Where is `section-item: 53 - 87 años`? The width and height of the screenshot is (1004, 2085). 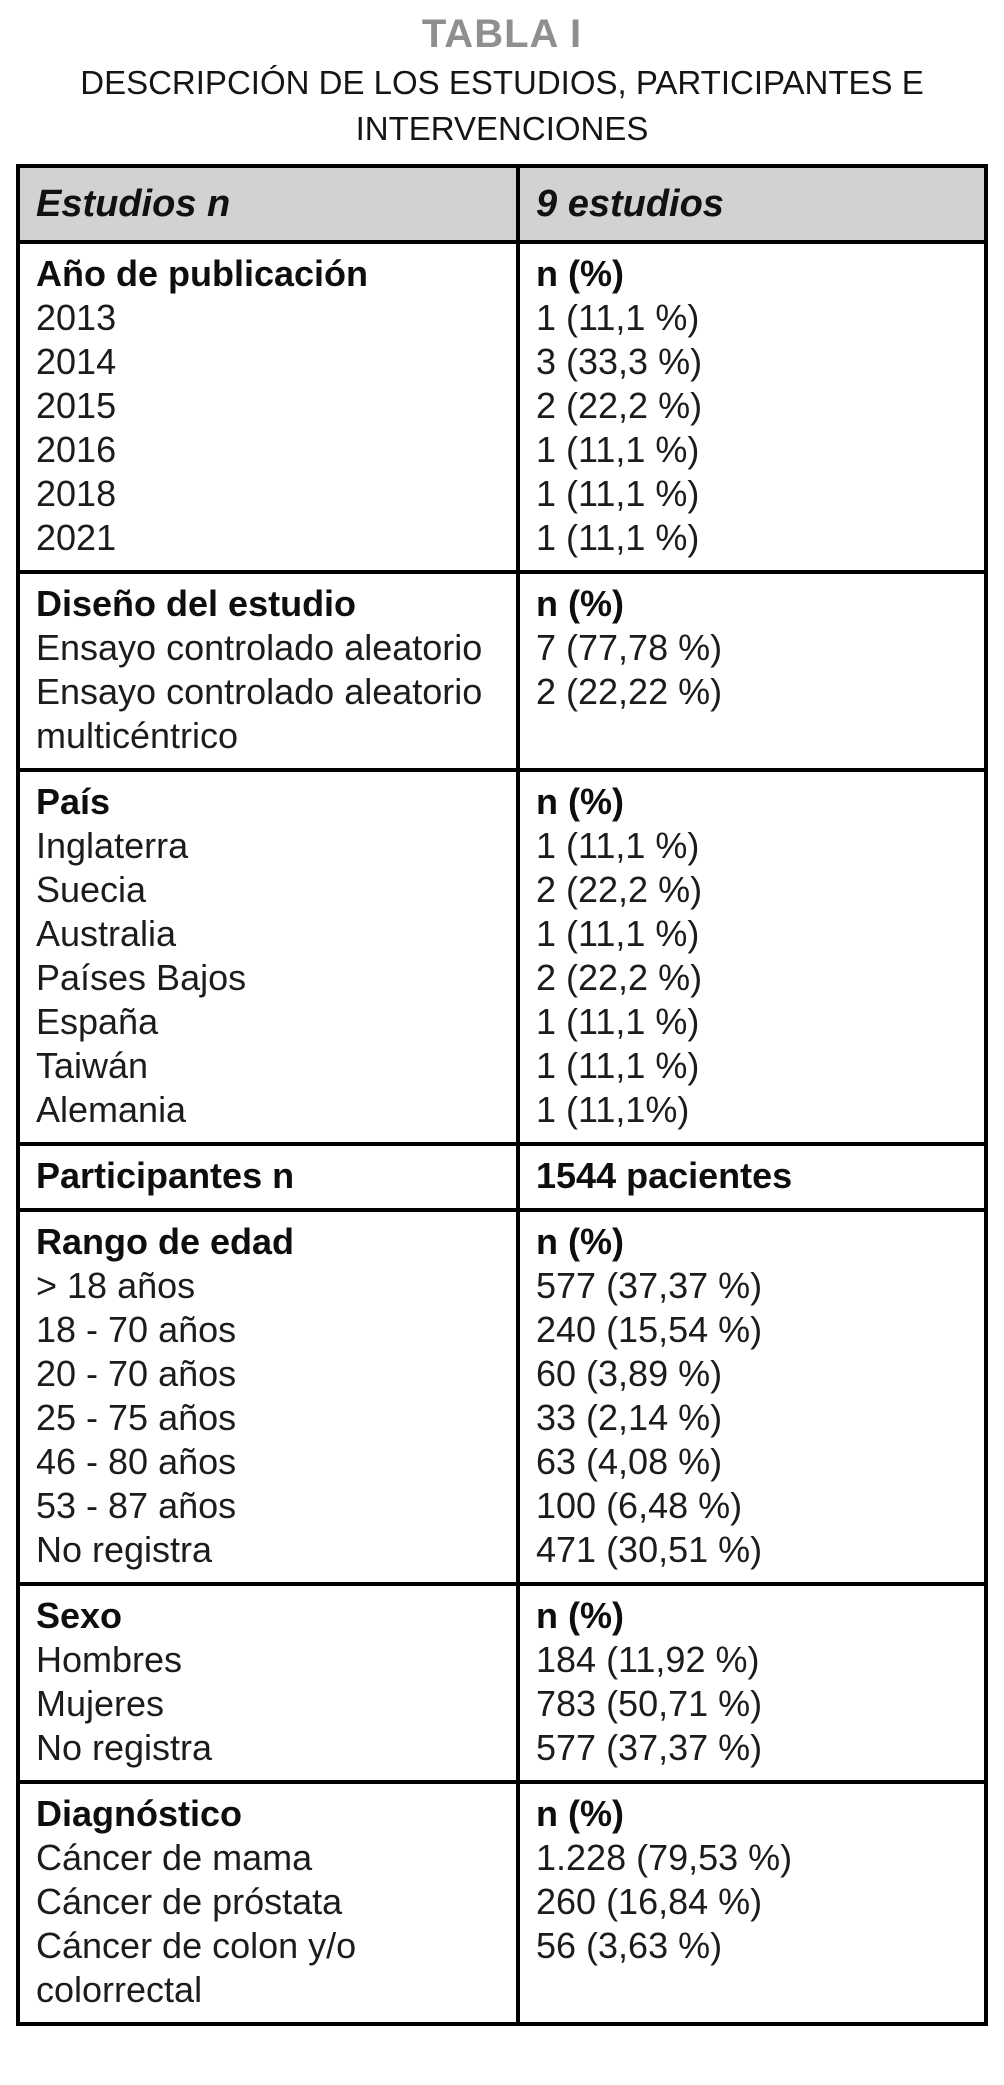 section-item: 53 - 87 años is located at coordinates (136, 1505).